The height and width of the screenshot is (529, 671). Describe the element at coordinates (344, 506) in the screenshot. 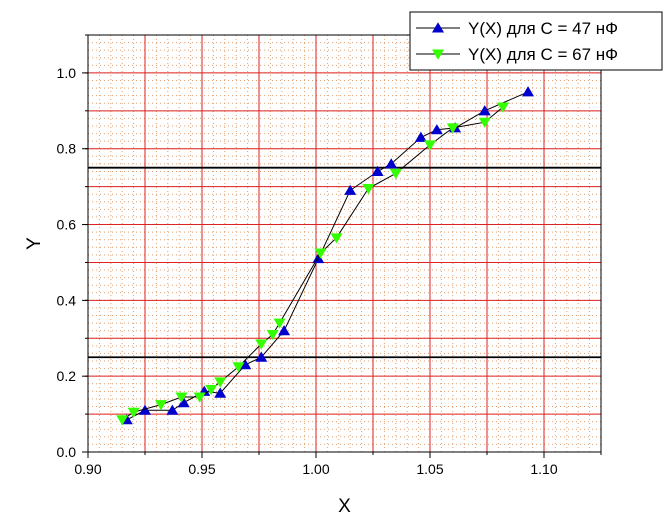

I see `x-axis-title: X` at that location.